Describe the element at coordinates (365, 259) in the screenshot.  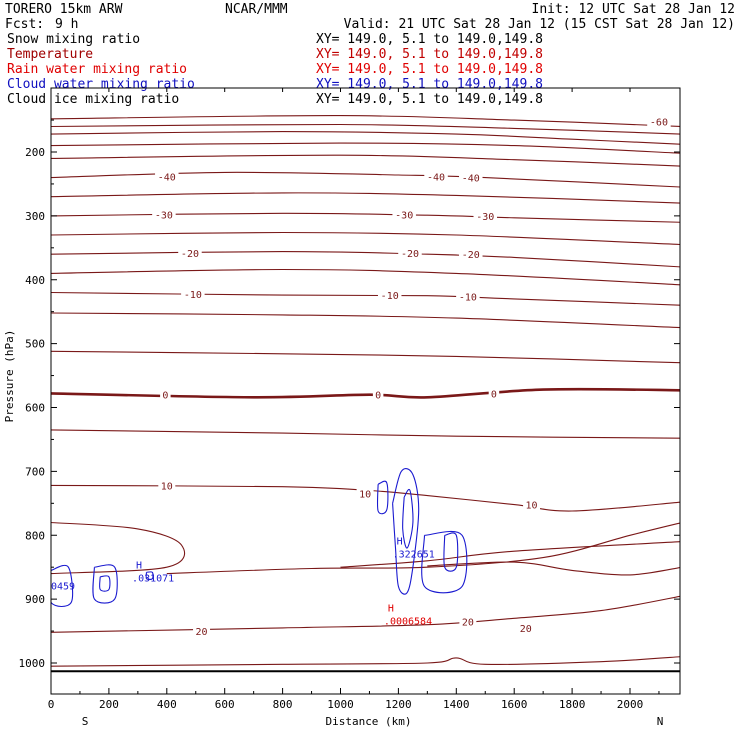
I see `isotherm--20` at that location.